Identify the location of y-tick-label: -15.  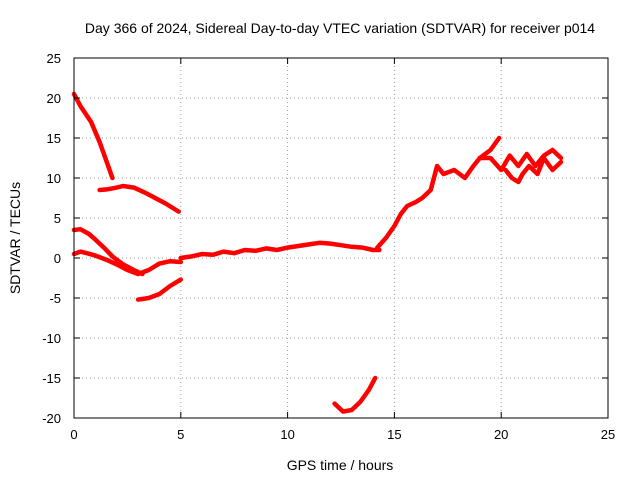
(51, 378).